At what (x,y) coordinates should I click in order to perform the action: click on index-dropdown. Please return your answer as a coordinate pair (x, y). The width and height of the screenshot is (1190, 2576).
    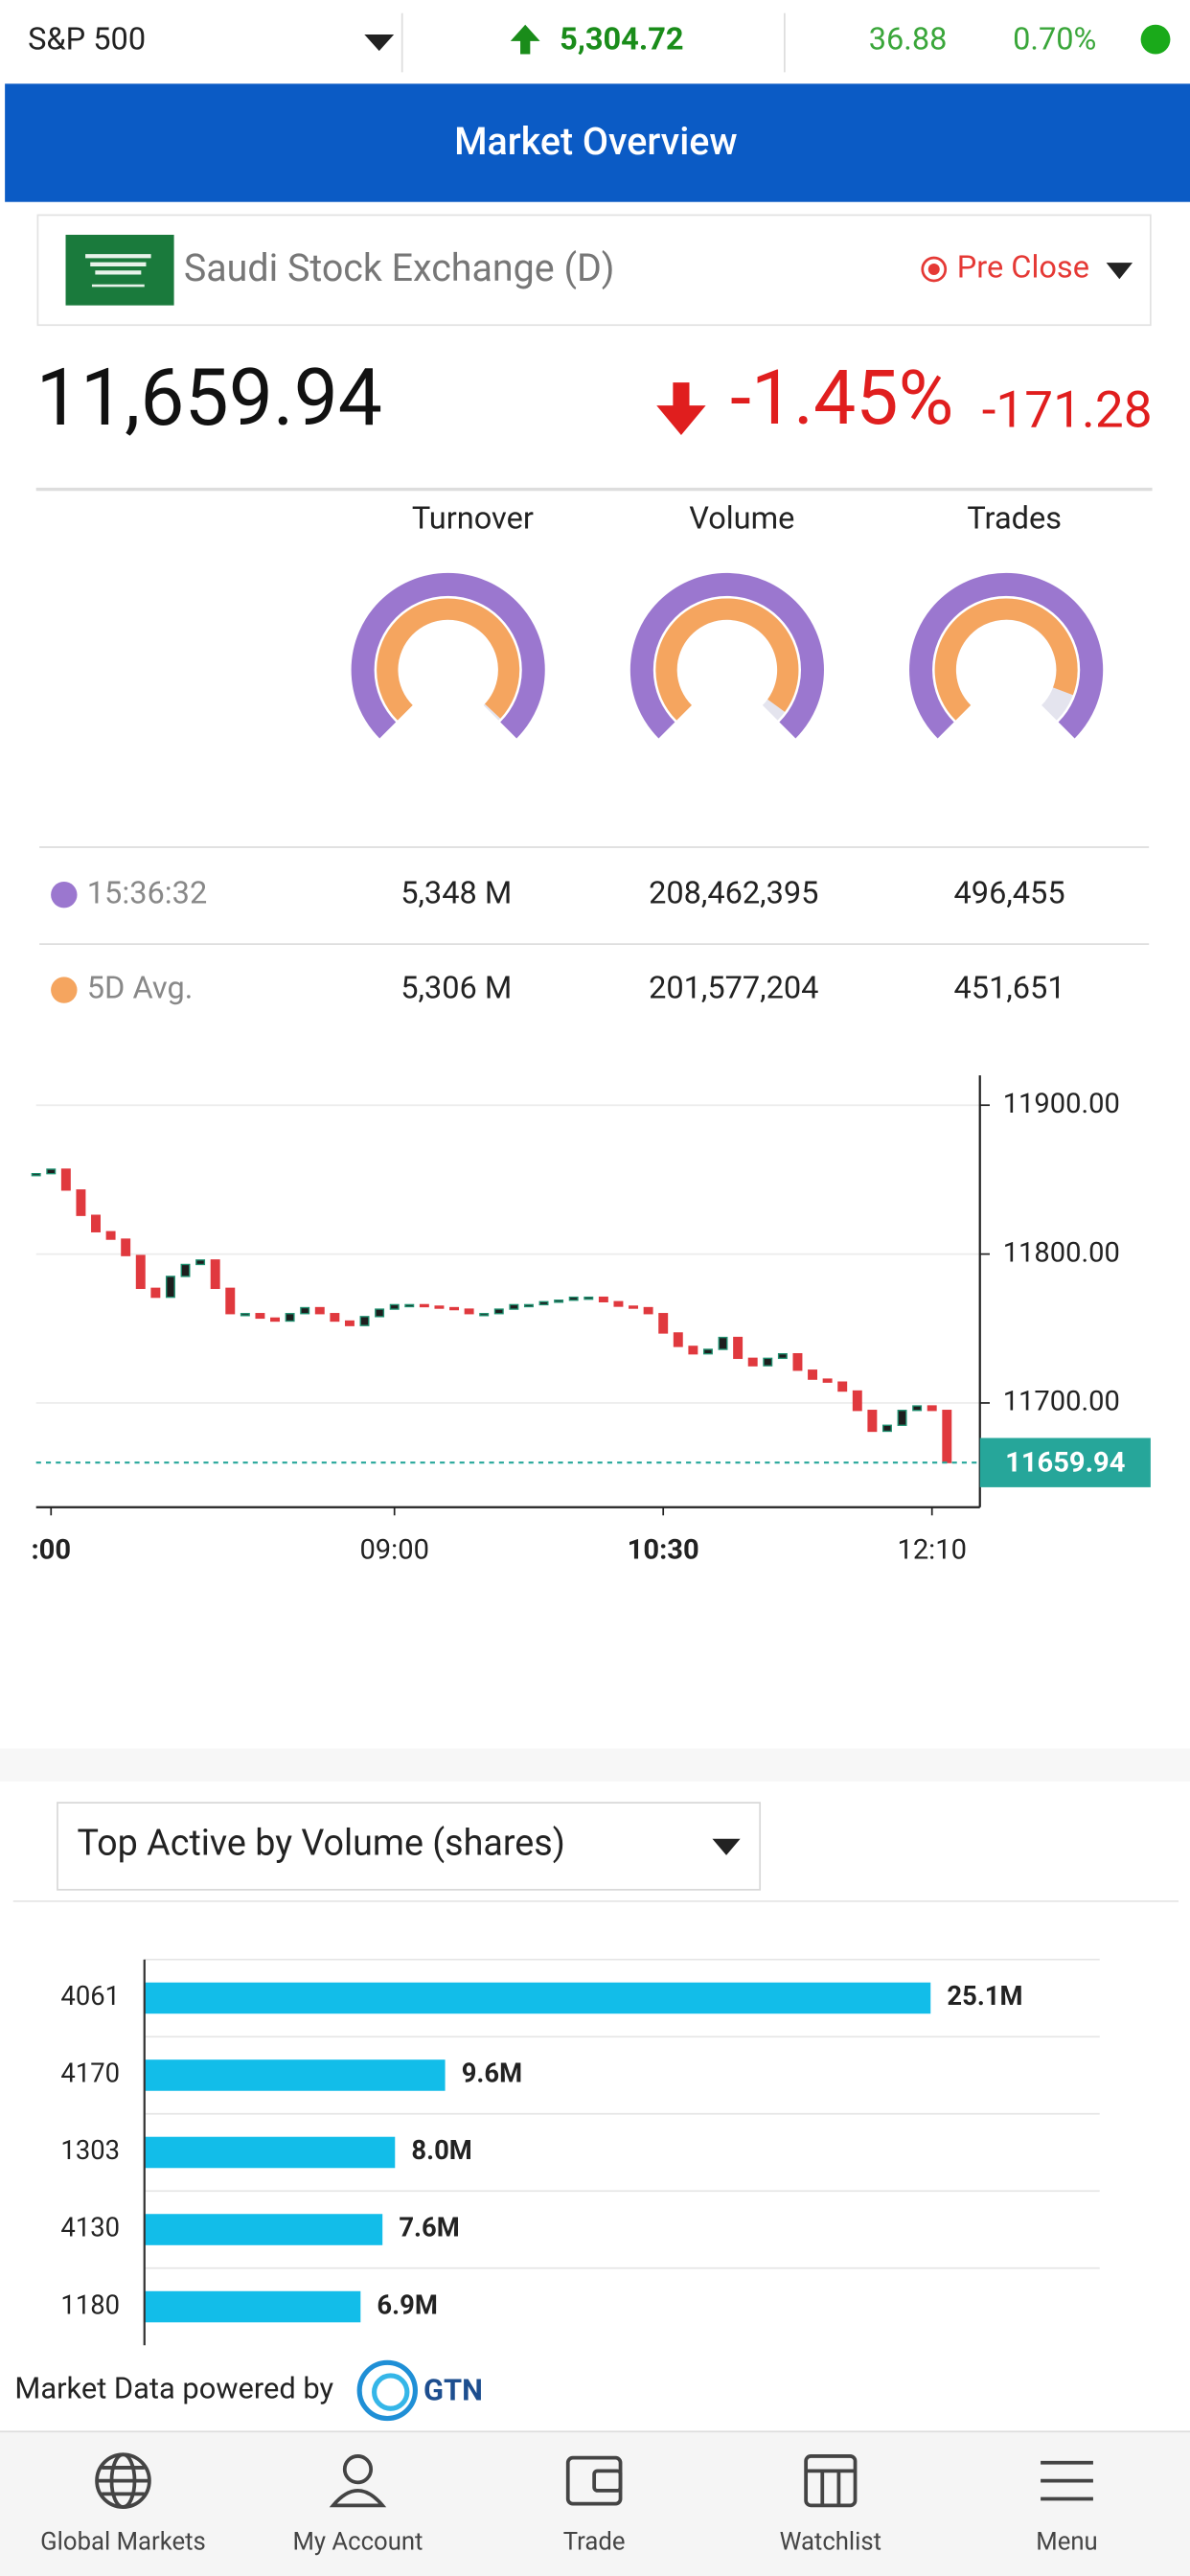
    Looking at the image, I should click on (380, 43).